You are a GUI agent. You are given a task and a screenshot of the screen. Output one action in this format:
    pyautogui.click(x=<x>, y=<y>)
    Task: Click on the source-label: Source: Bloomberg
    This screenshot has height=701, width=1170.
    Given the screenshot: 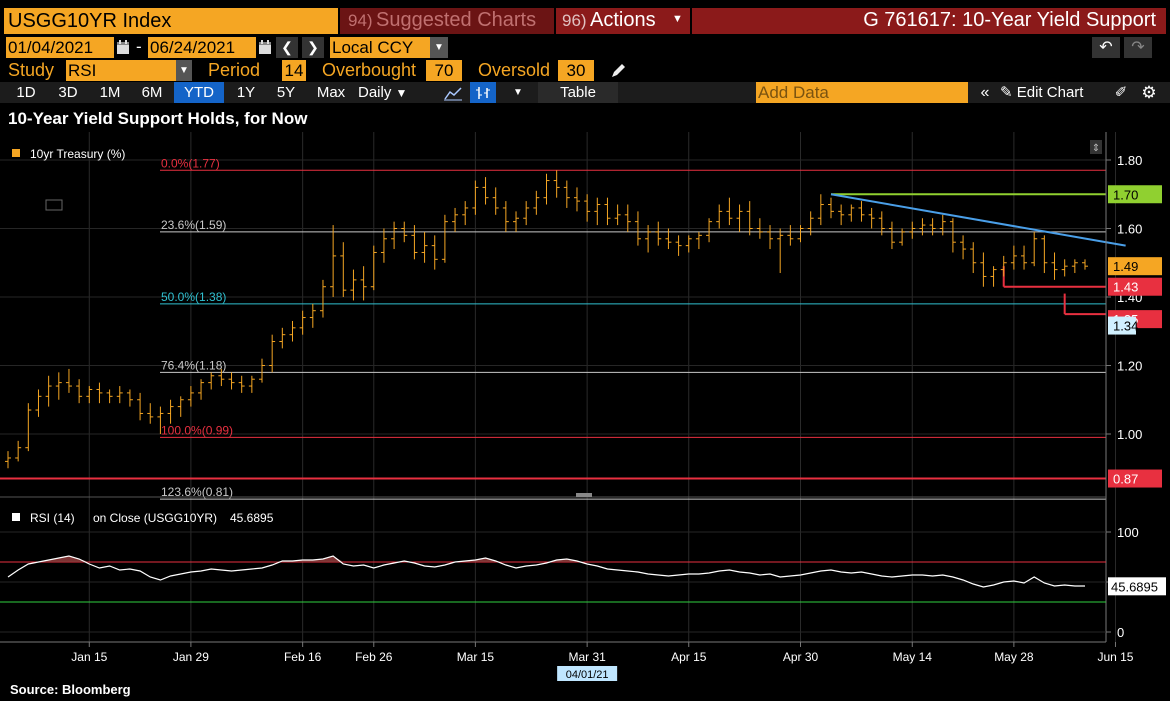 What is the action you would take?
    pyautogui.click(x=70, y=689)
    